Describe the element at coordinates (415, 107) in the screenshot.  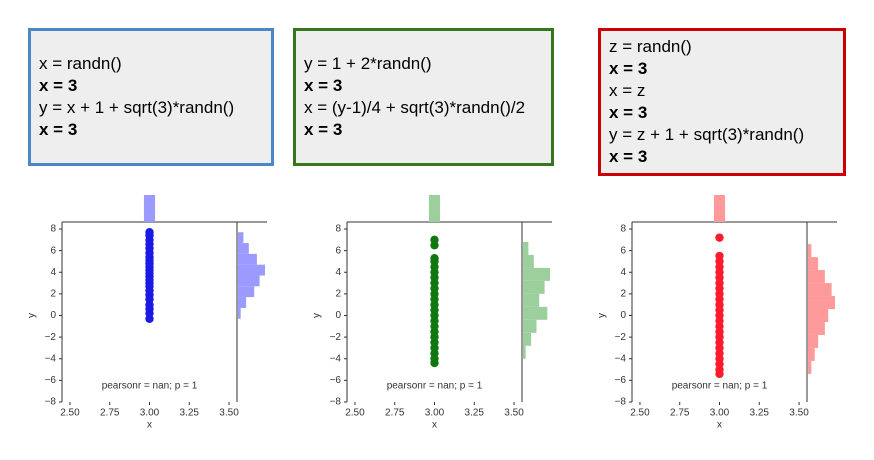
I see `code-line: x = (y-1)/4 + sqrt(3)*randn()/2` at that location.